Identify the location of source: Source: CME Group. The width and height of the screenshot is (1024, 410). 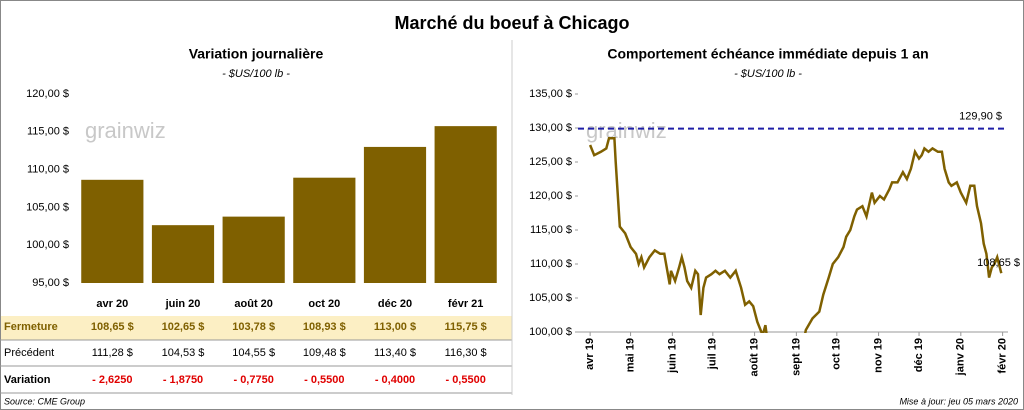
(44, 401).